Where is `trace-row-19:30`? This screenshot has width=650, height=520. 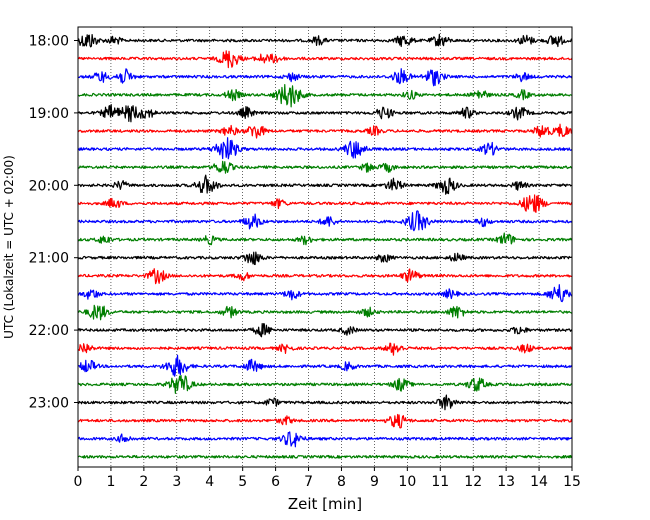
trace-row-19:30 is located at coordinates (325, 148).